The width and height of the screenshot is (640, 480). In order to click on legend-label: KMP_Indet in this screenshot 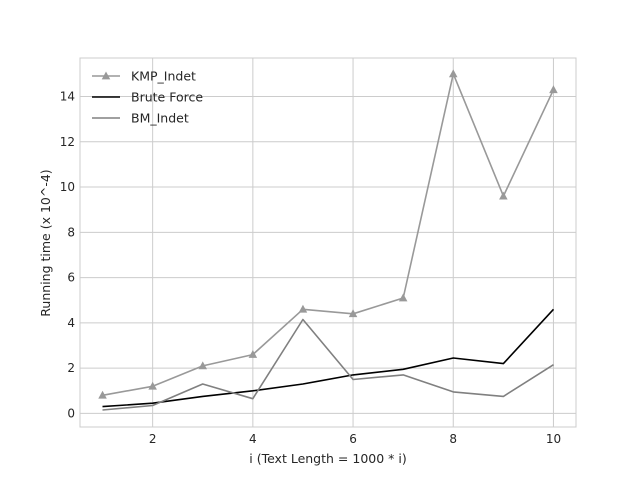, I will do `click(163, 76)`.